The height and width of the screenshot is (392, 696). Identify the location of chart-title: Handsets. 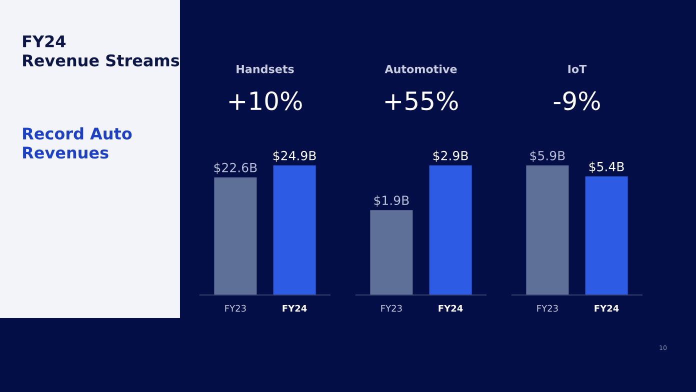
(265, 69).